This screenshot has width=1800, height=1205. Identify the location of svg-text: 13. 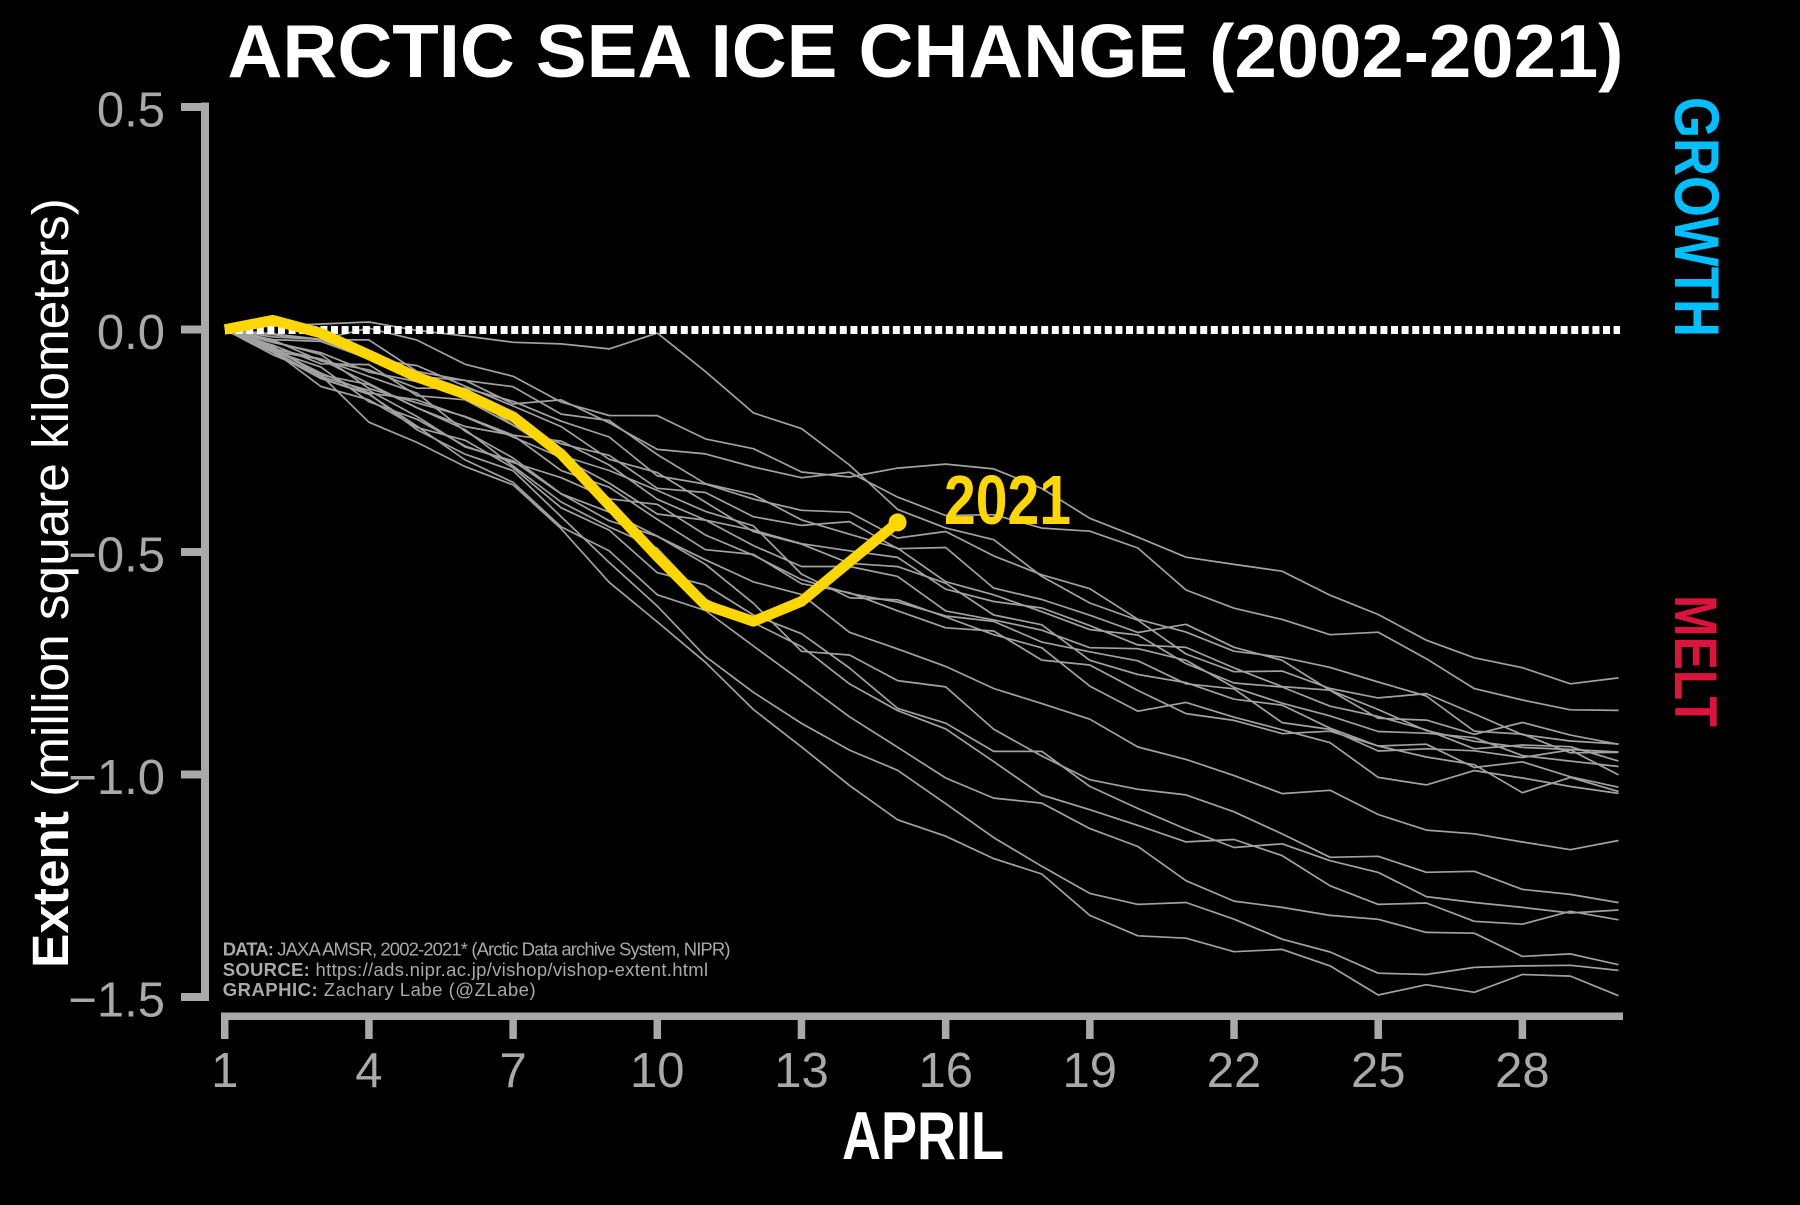
(801, 1071).